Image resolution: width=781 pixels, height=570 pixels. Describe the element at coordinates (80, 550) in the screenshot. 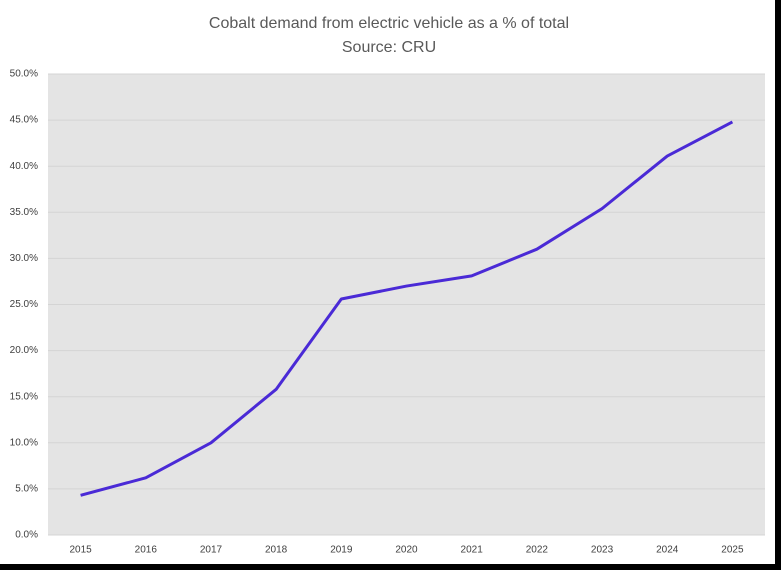

I see `x-tick-label: 2015` at that location.